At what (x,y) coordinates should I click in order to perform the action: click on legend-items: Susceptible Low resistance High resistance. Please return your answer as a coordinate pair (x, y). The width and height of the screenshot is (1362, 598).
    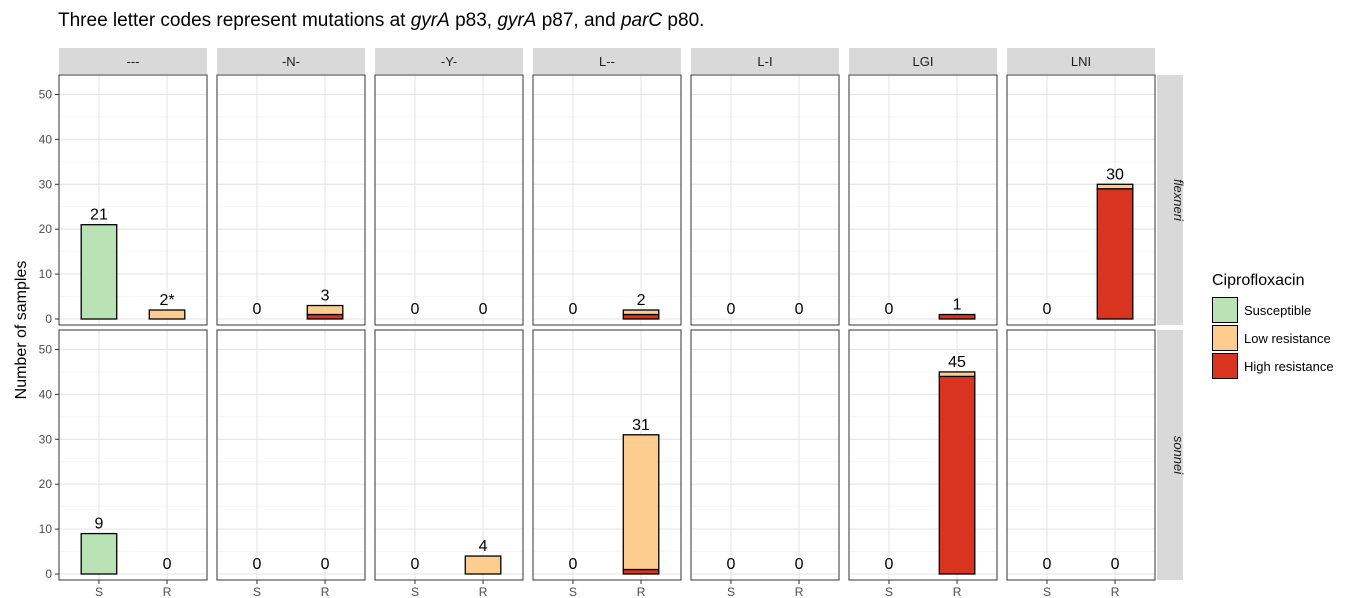
    Looking at the image, I should click on (1273, 338).